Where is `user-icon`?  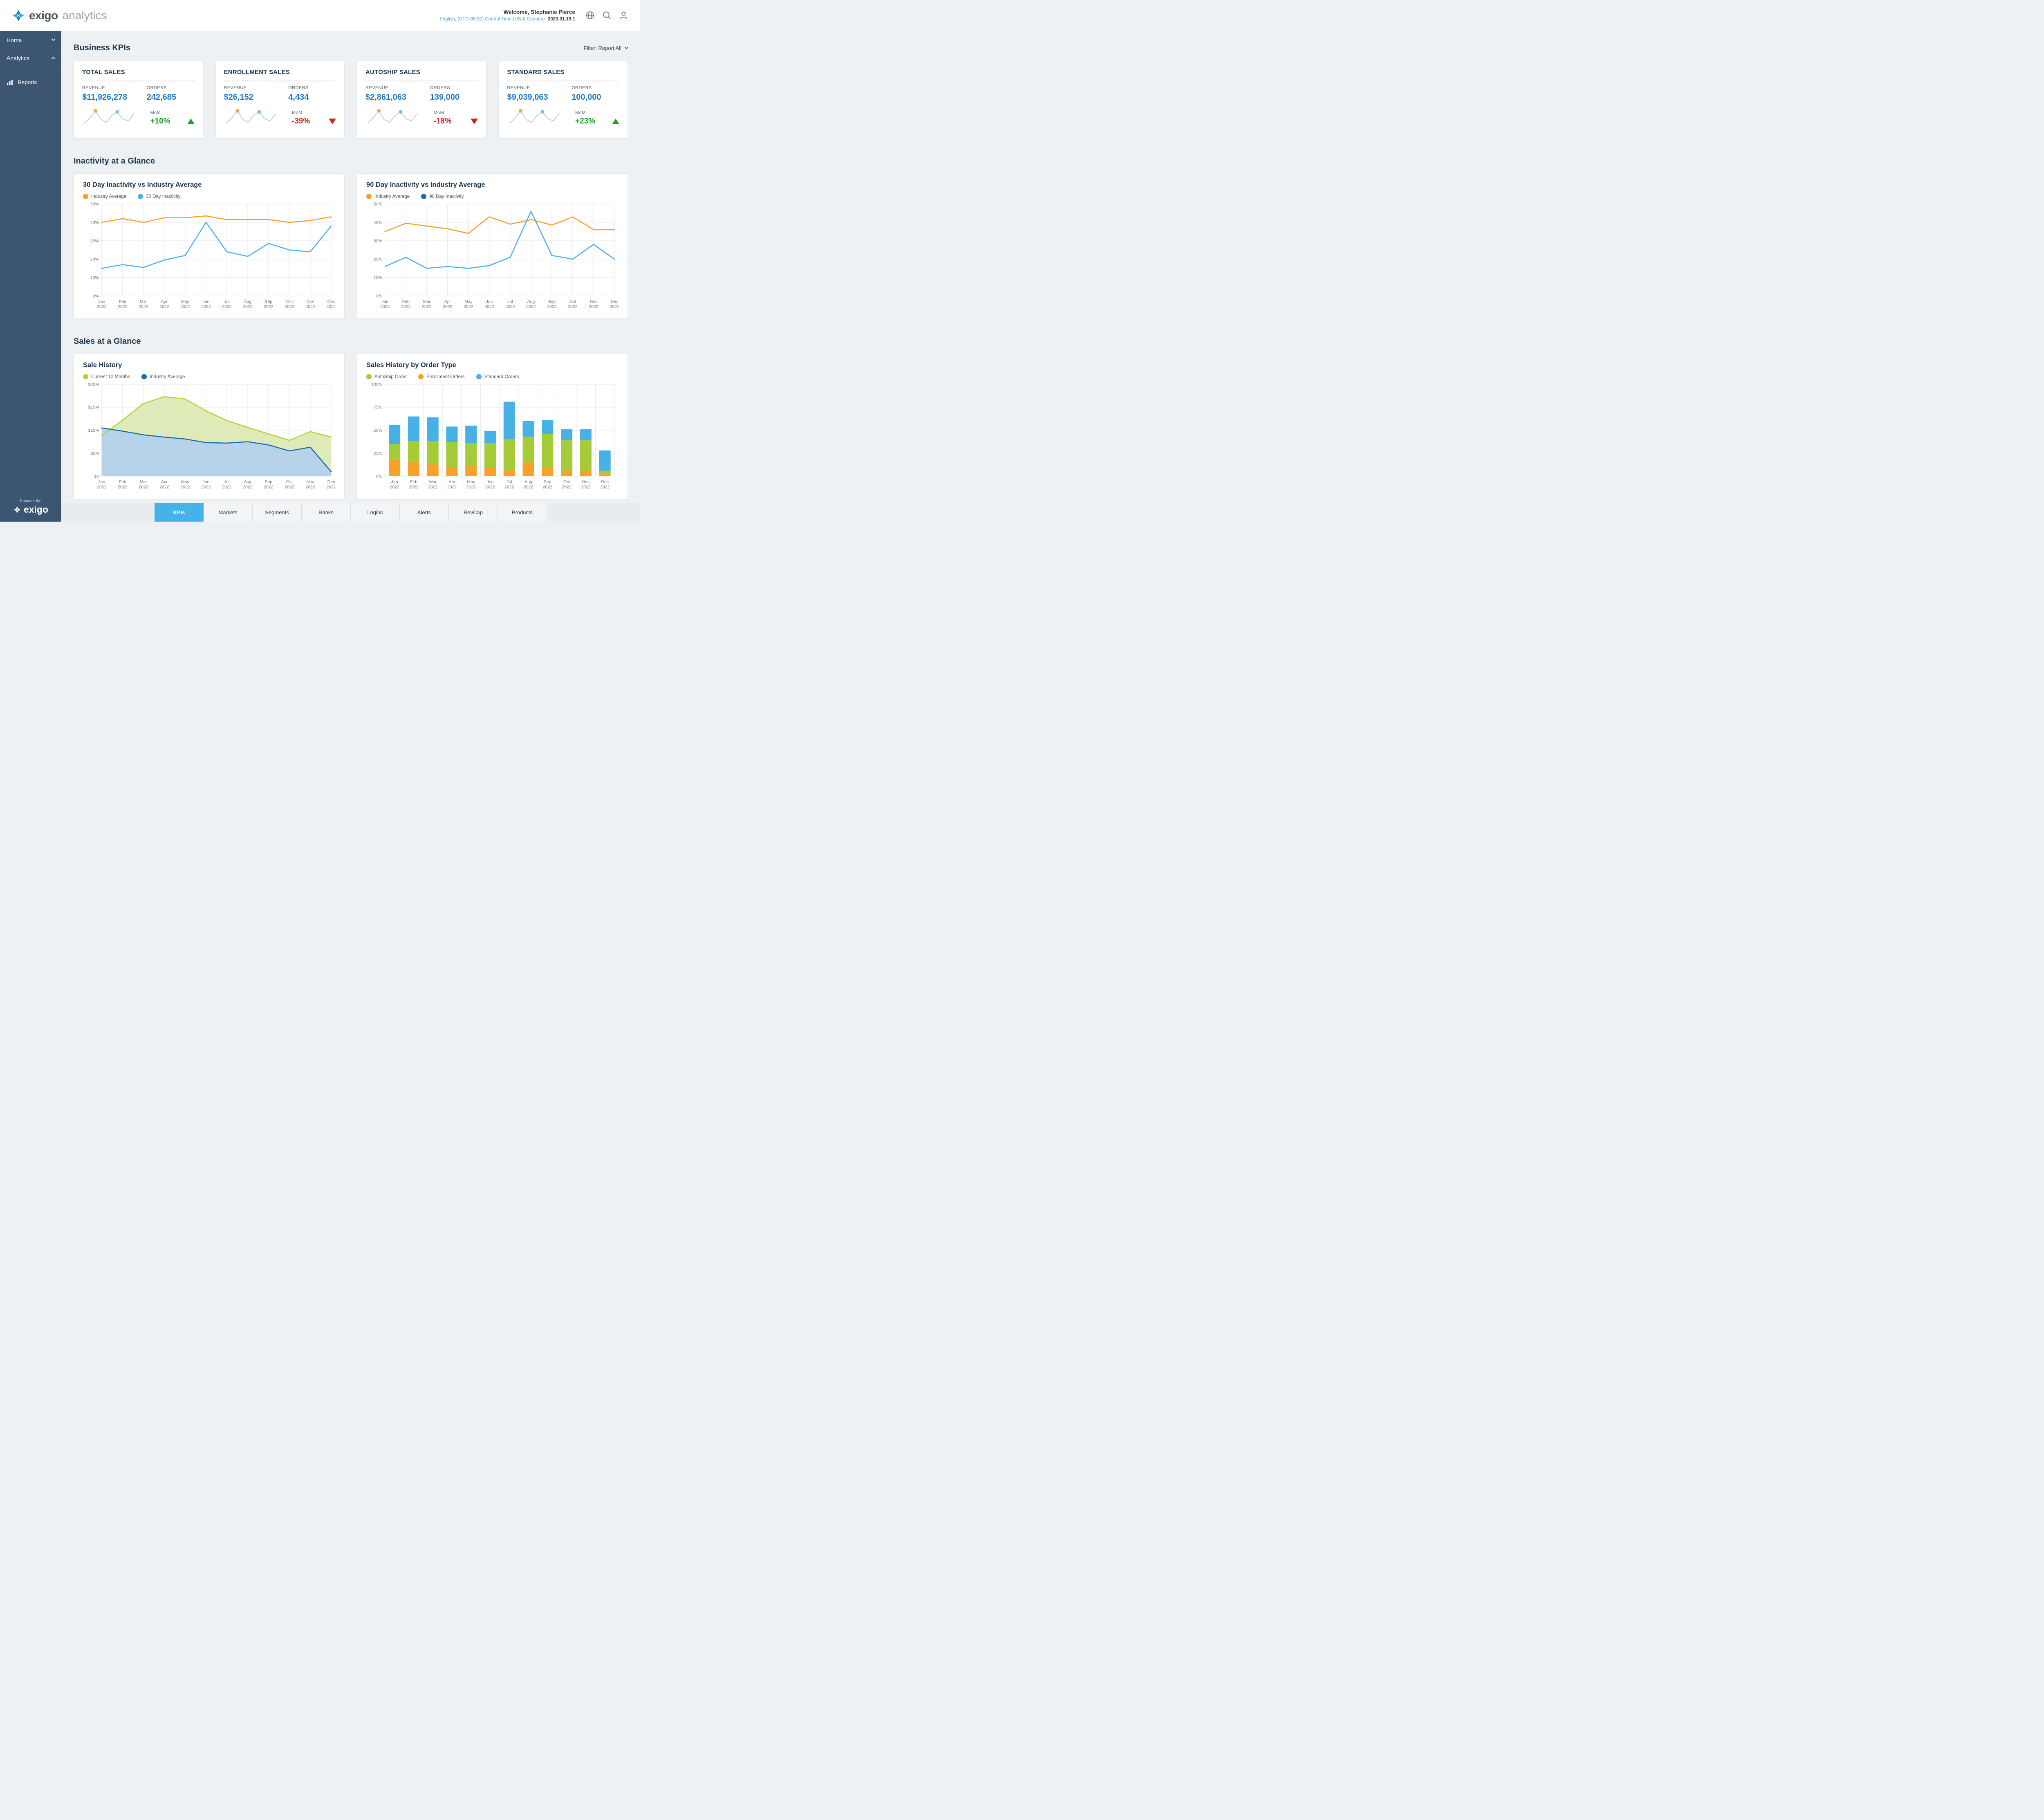 user-icon is located at coordinates (624, 15).